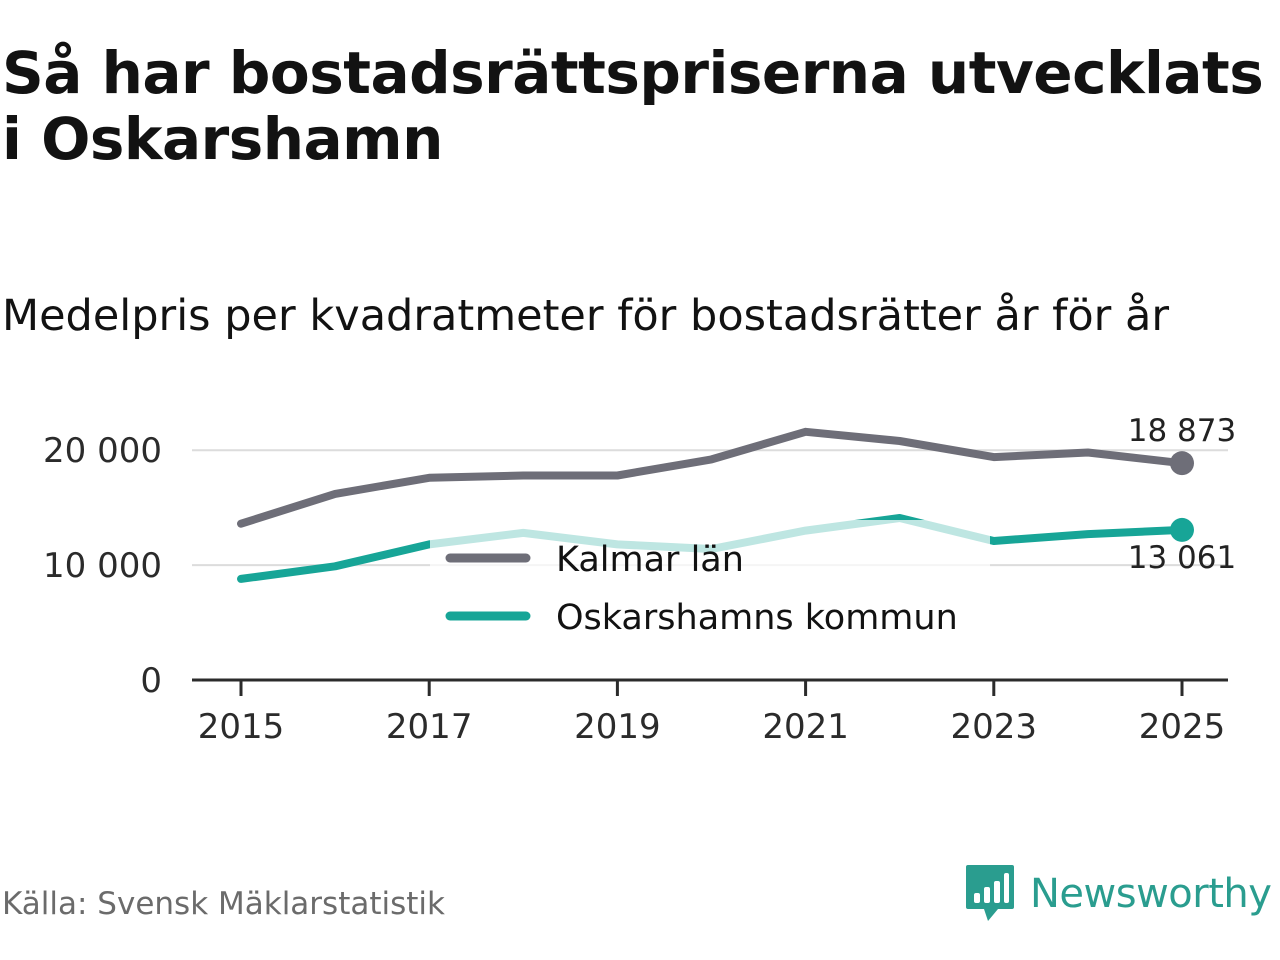  I want to click on y-tick-label: 20 000, so click(102, 451).